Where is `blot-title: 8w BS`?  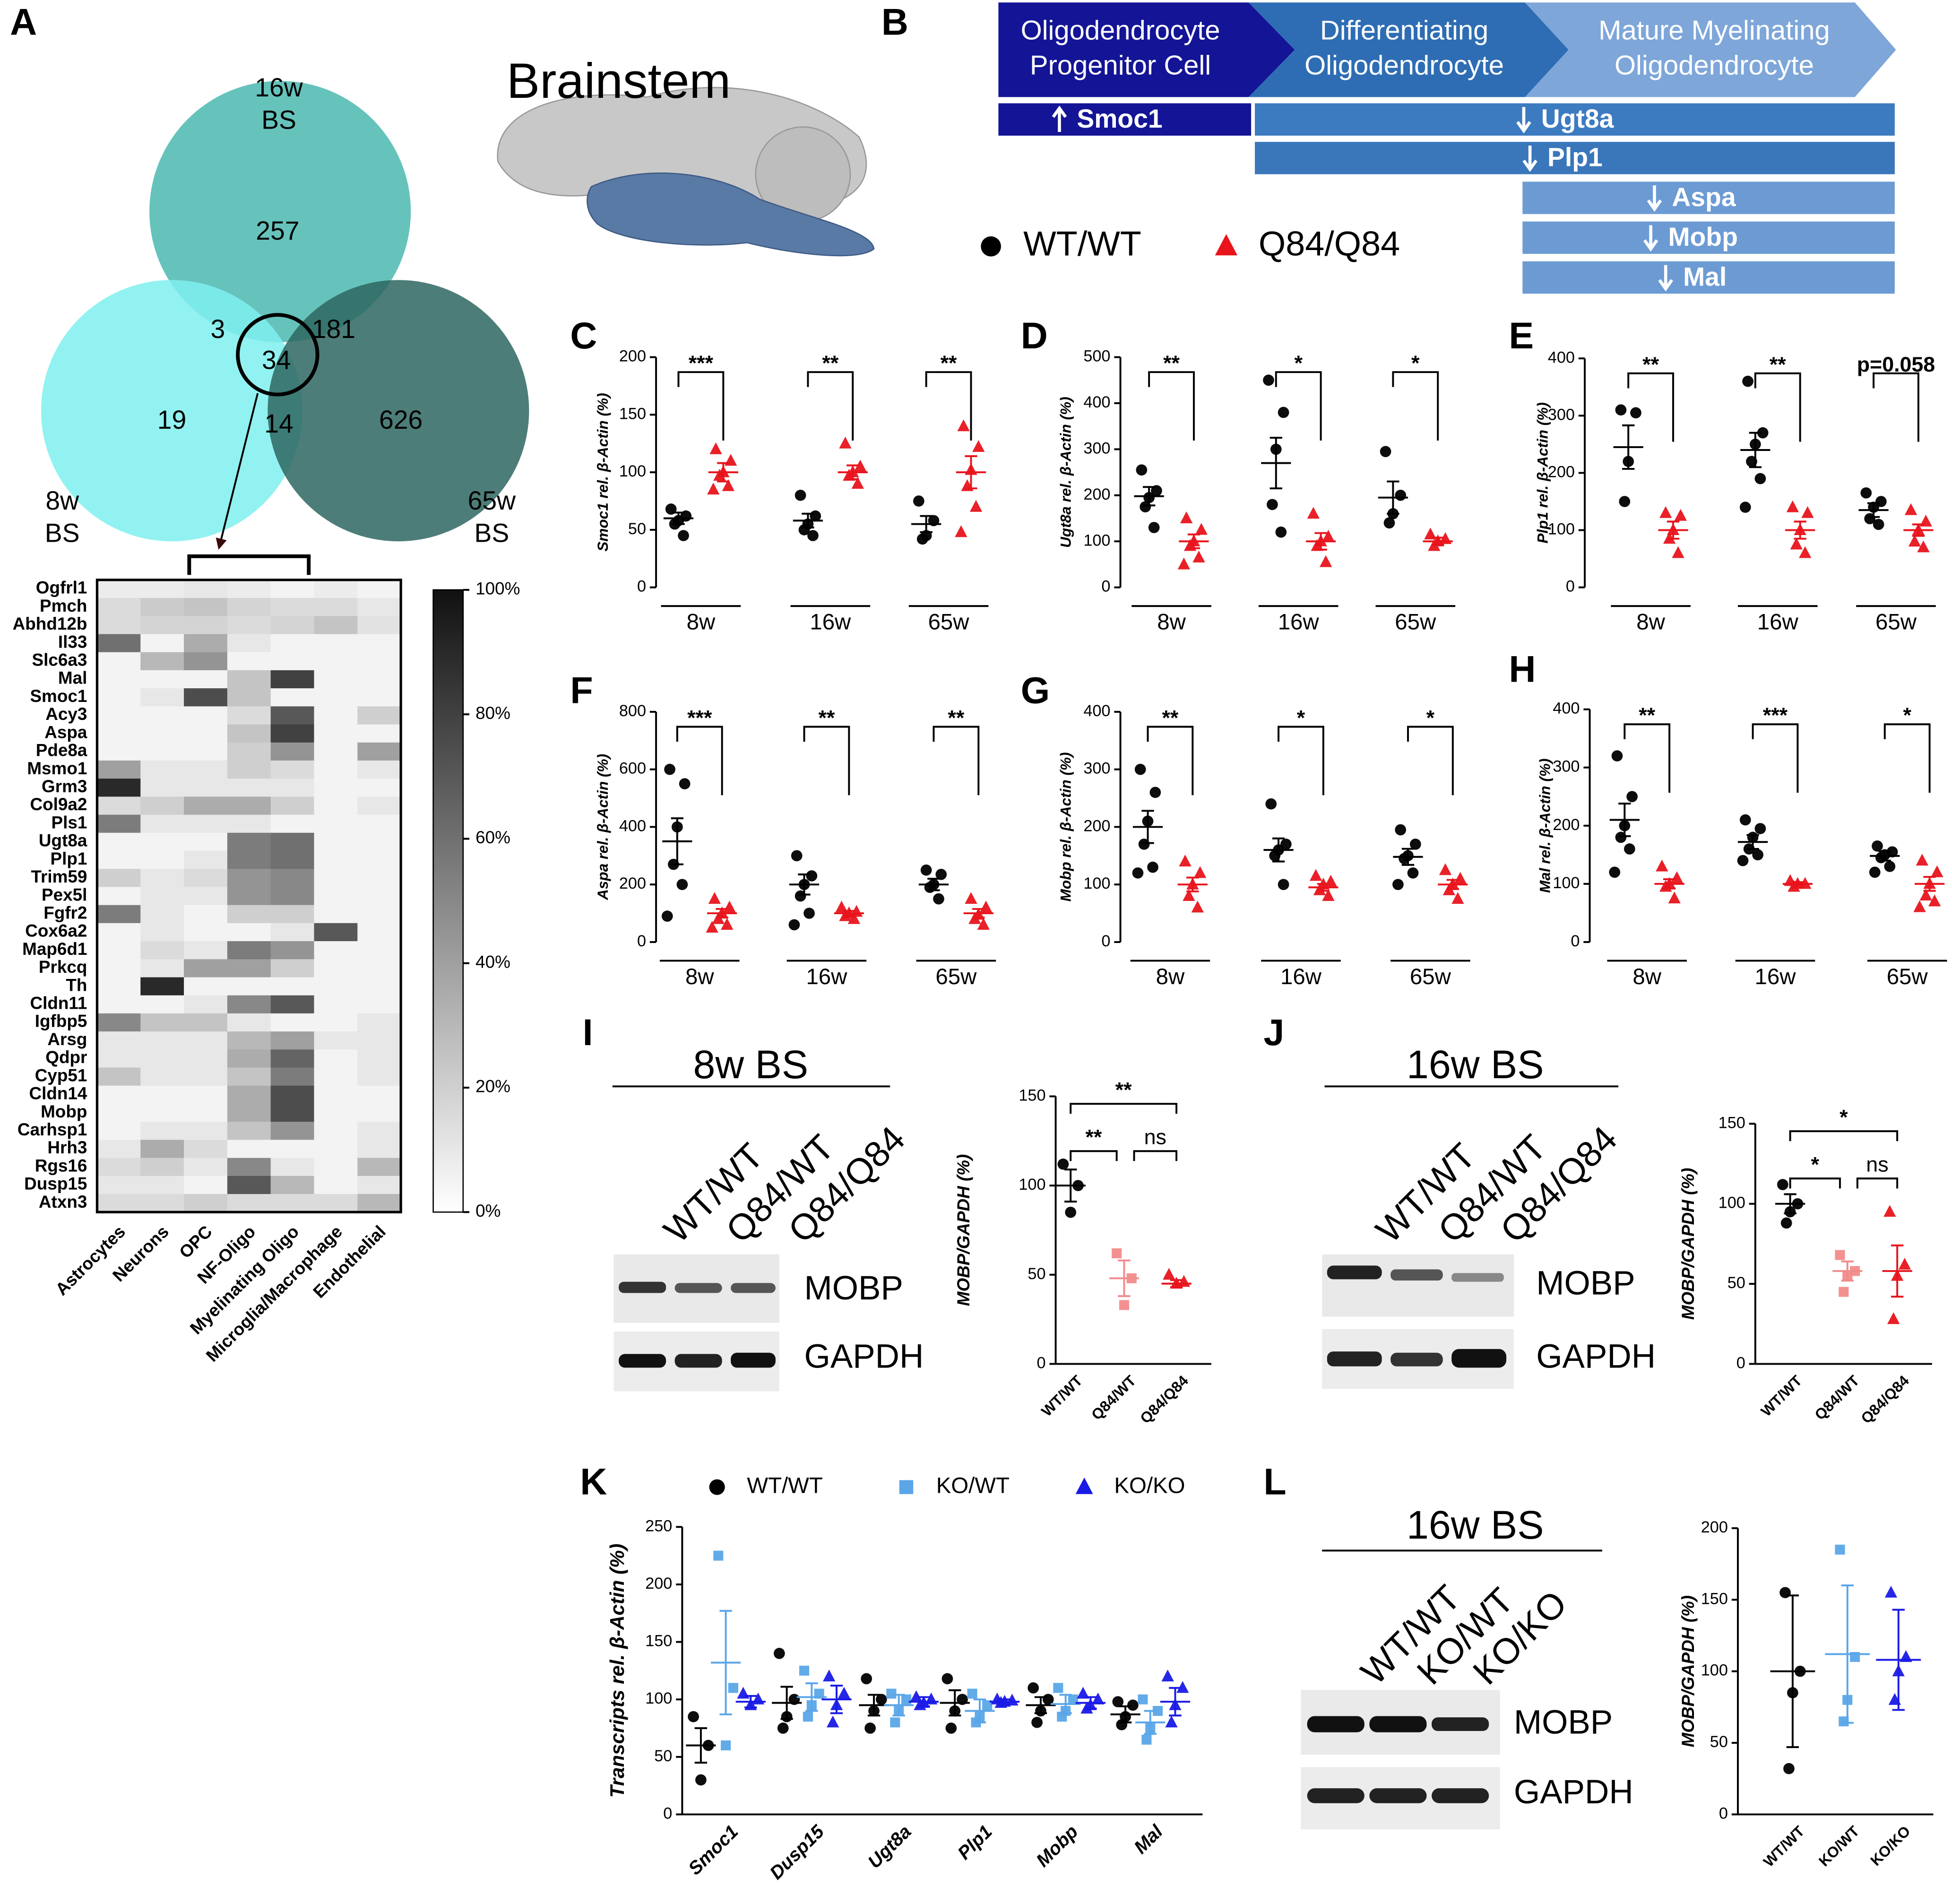 blot-title: 8w BS is located at coordinates (750, 1064).